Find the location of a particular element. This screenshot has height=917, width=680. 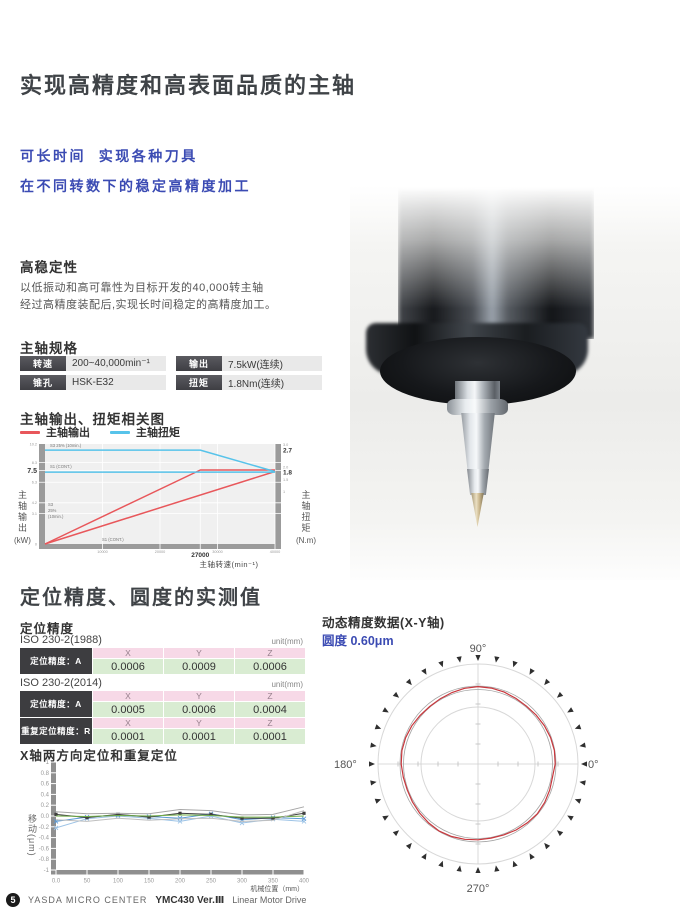

spec-value-taper: HSK-E32 is located at coordinates (116, 382).